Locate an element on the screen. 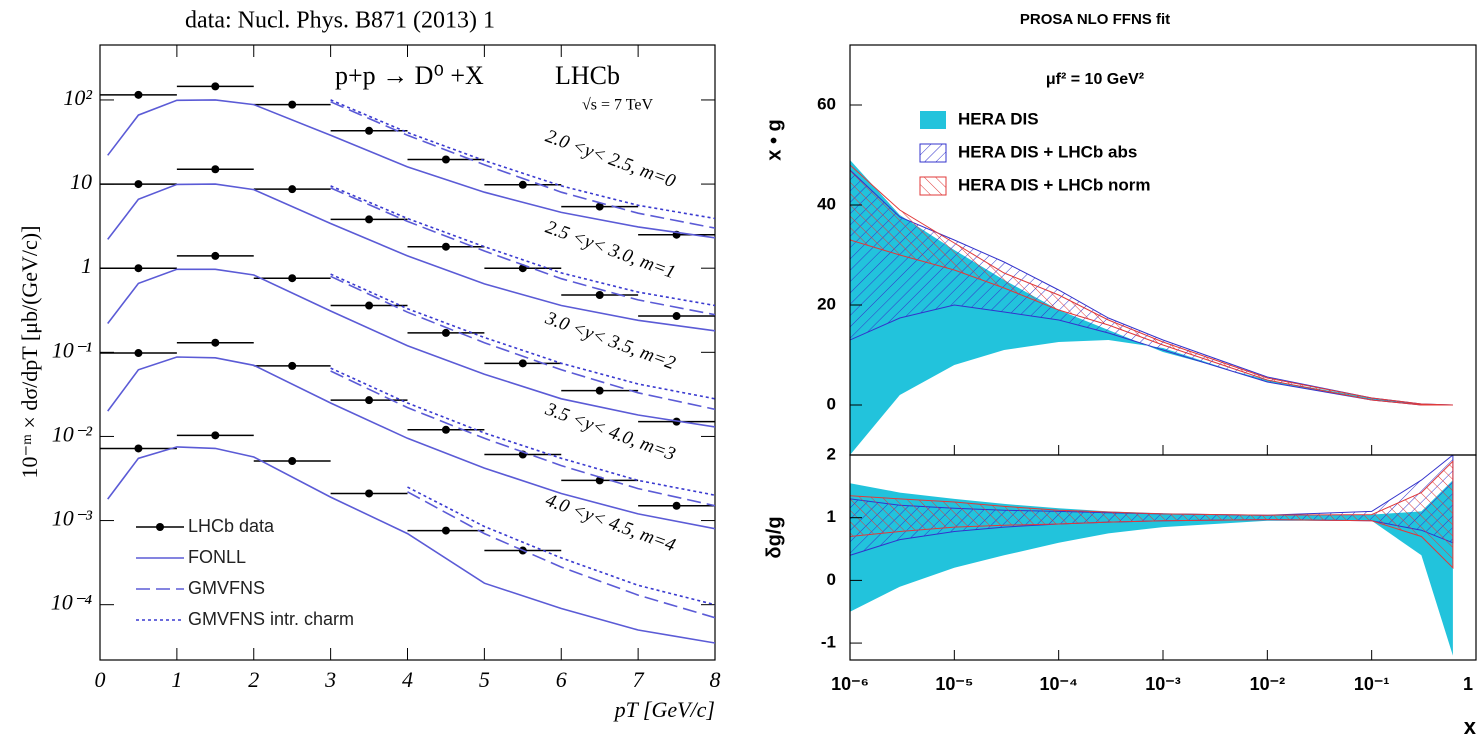  y-tick-label: 10⁻¹ is located at coordinates (72, 349).